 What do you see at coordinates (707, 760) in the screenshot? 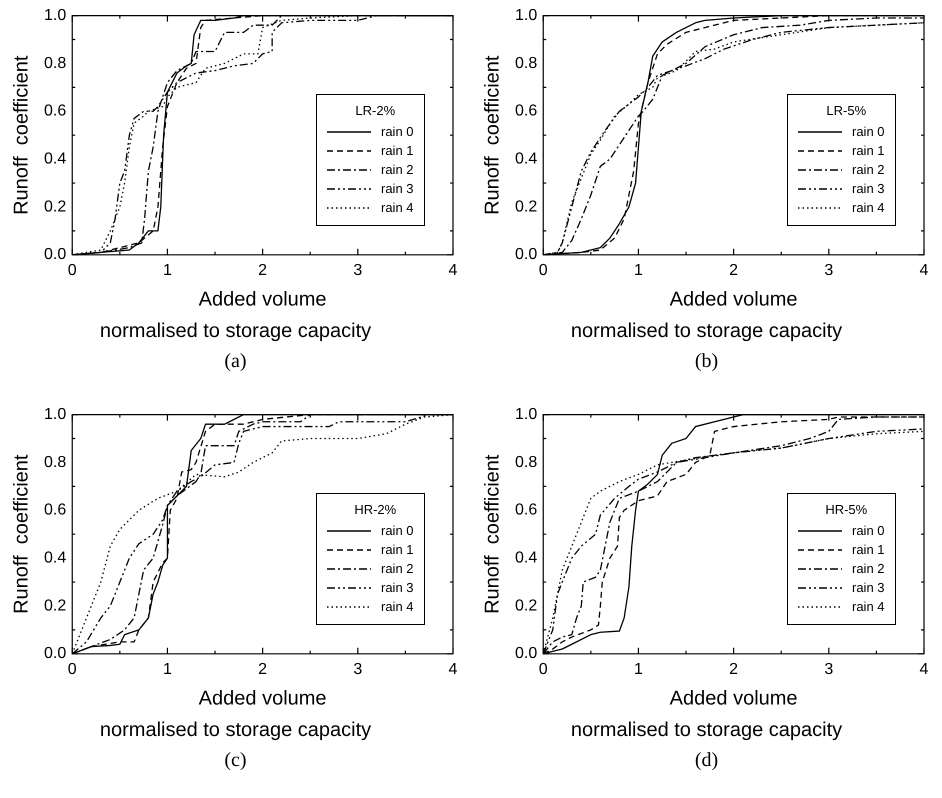
I see `text: (d)` at bounding box center [707, 760].